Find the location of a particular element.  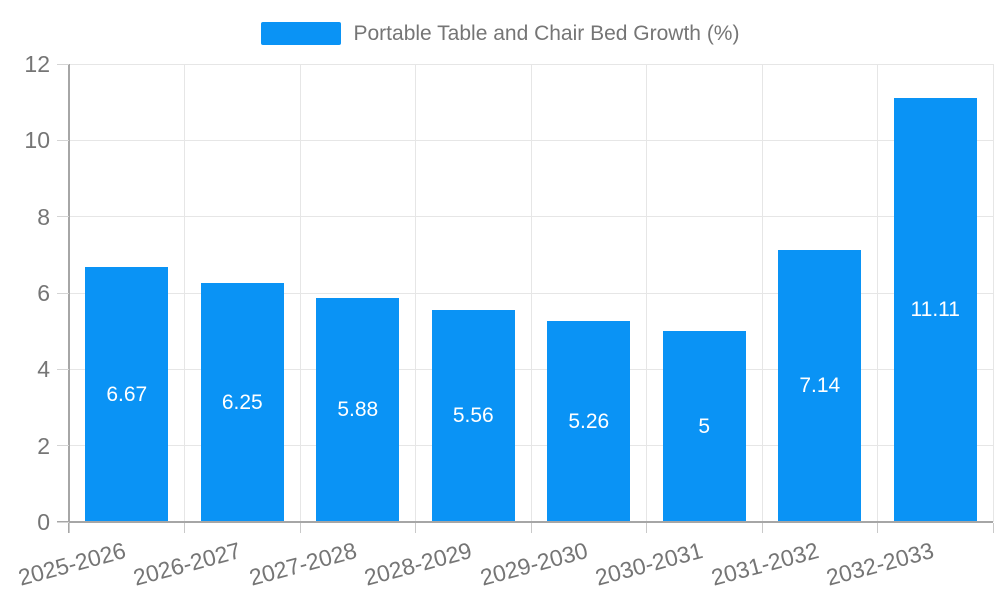

y-tick-label: 6 is located at coordinates (43, 293).